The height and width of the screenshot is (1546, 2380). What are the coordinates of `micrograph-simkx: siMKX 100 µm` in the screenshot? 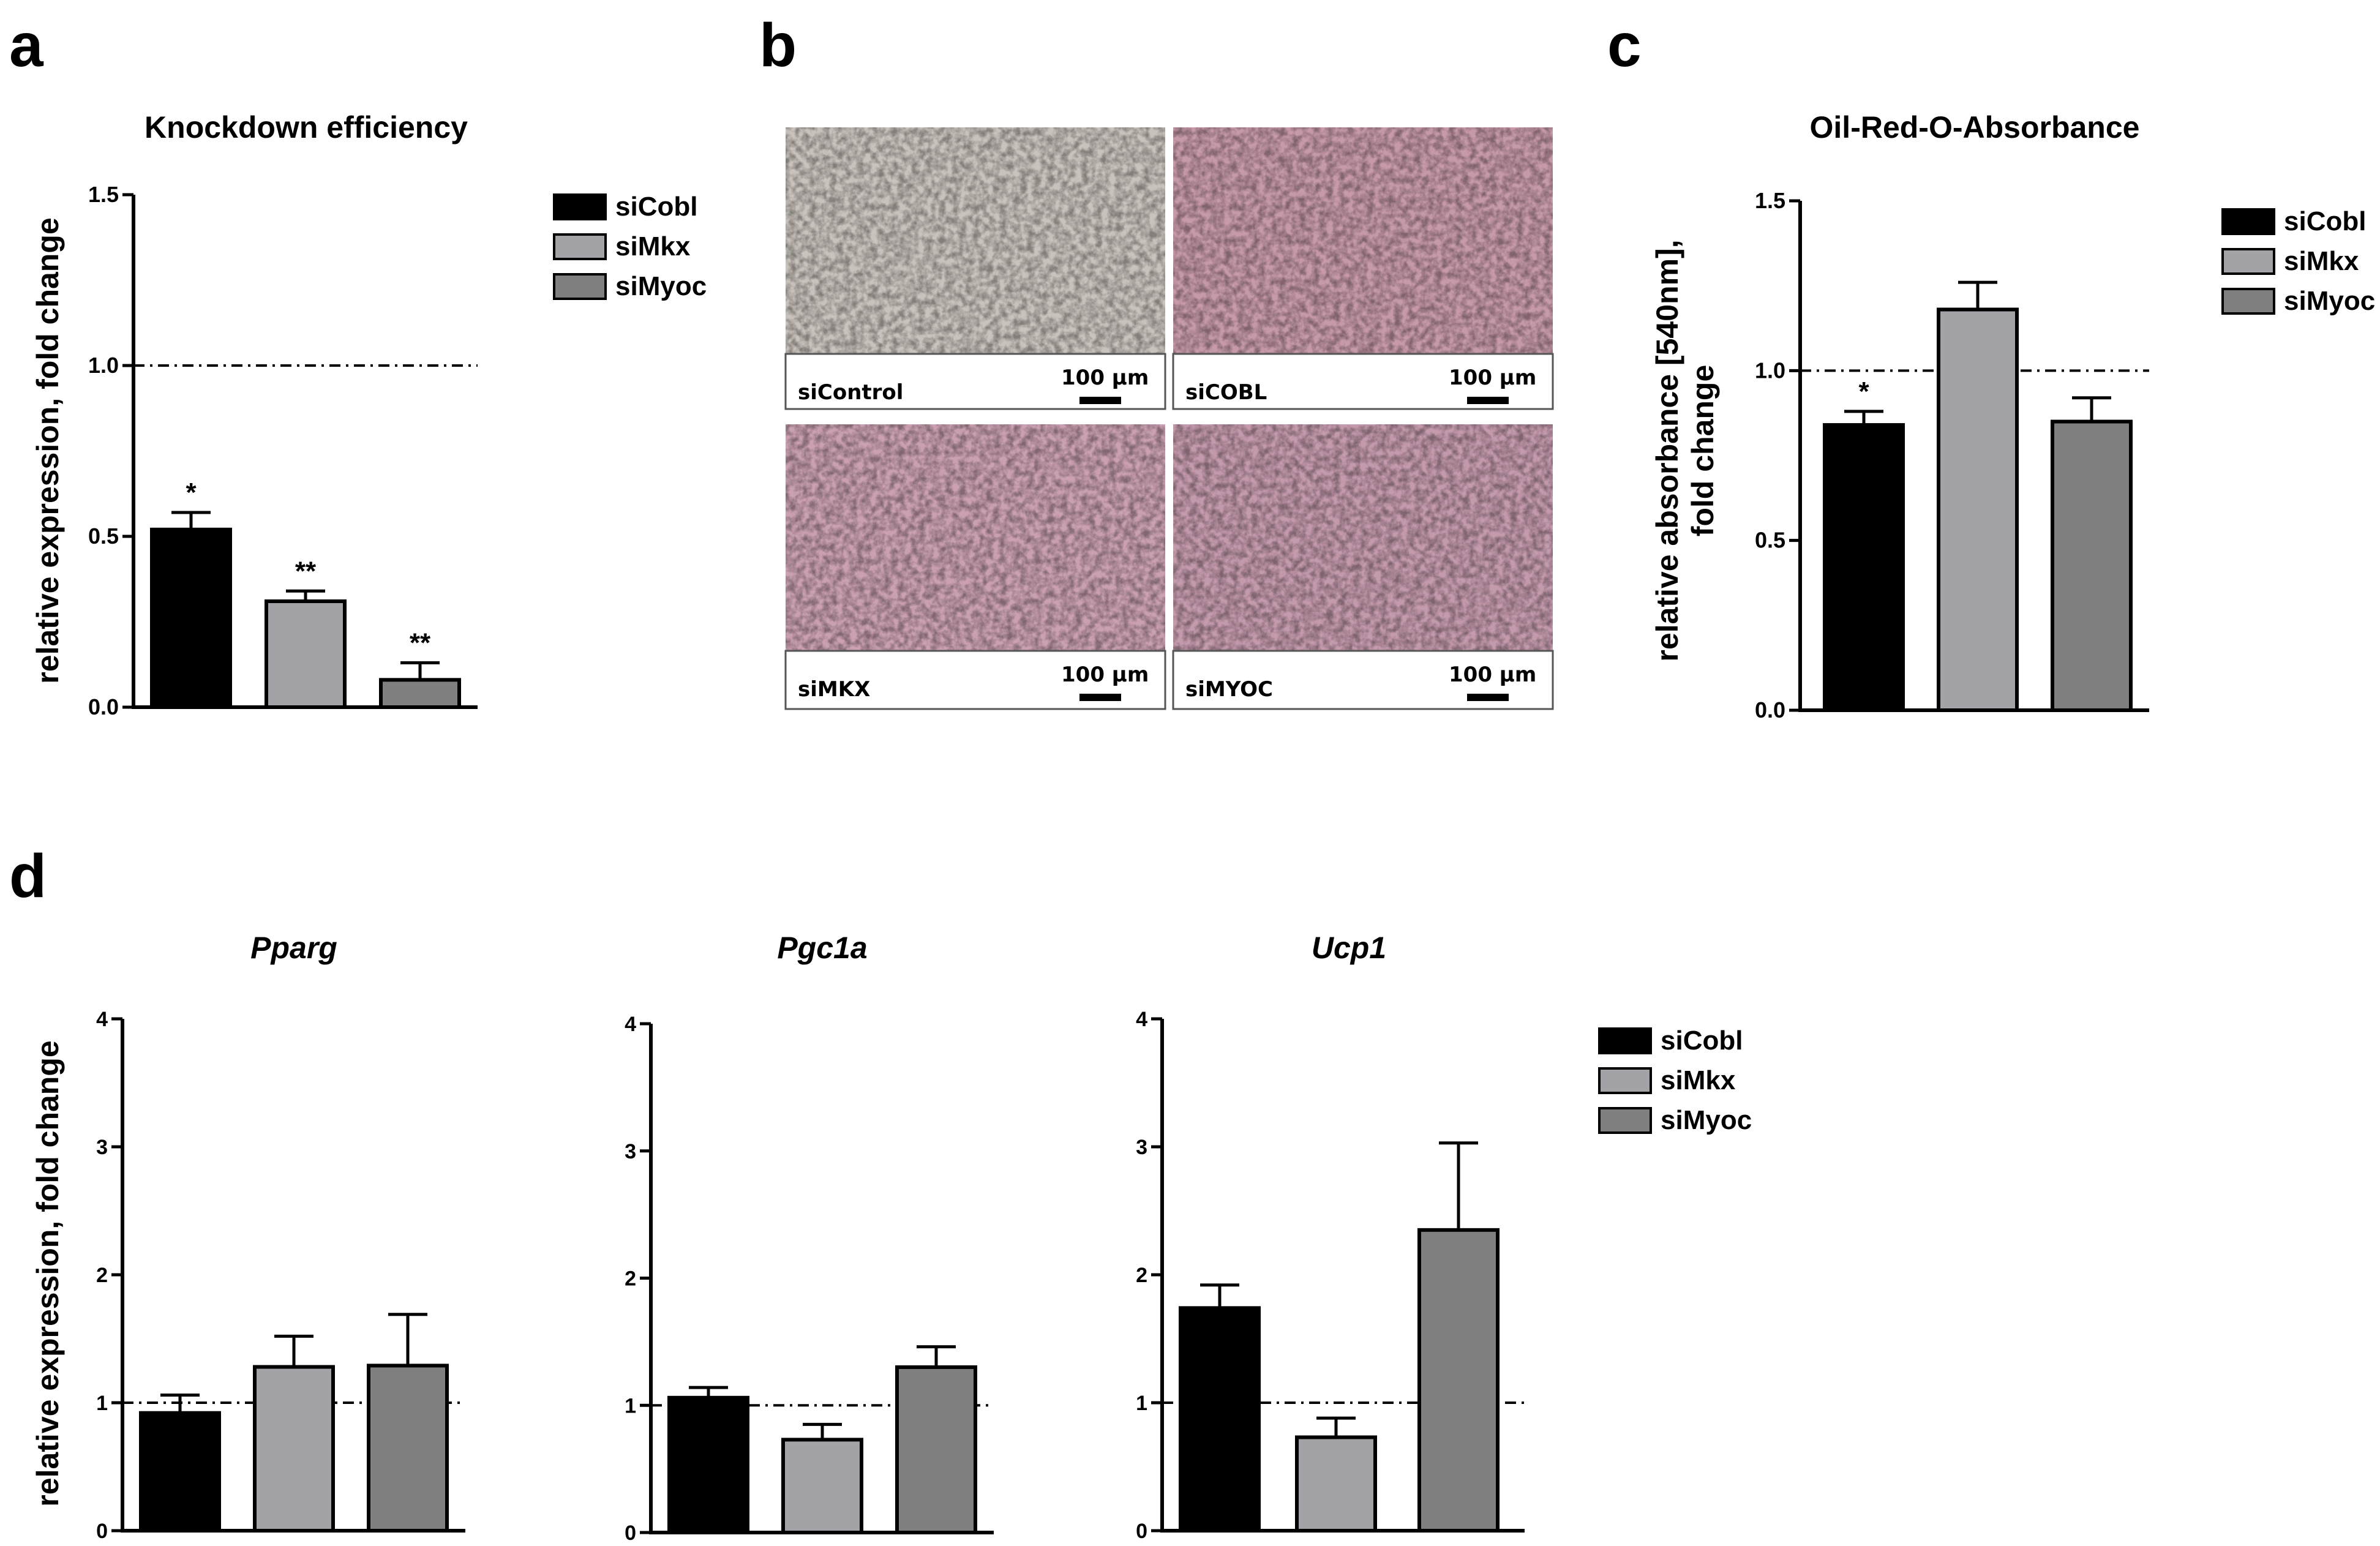 It's located at (975, 567).